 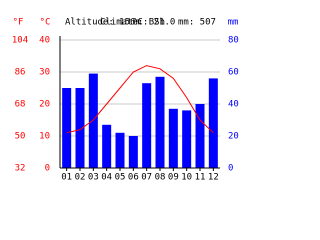 I want to click on mm-tick-label: 0, so click(x=230, y=169).